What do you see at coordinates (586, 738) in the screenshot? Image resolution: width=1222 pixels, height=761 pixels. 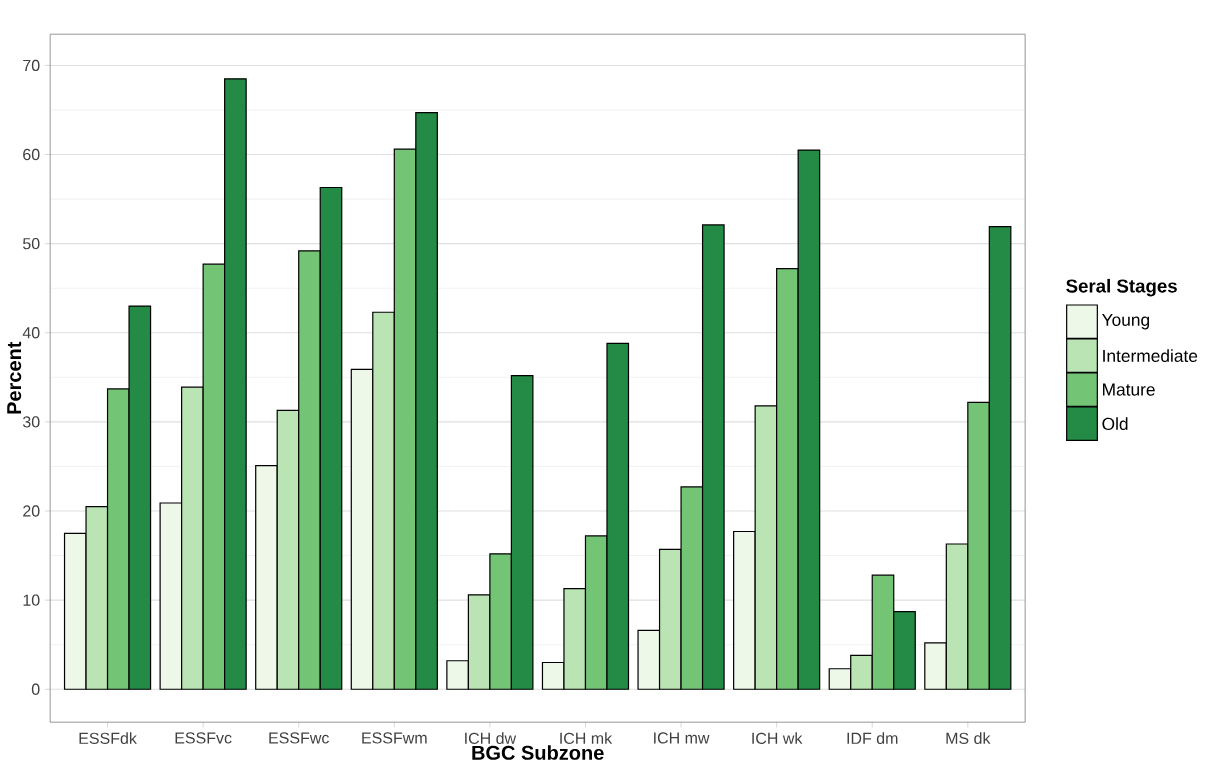 I see `x-tick-label: ICH mk` at bounding box center [586, 738].